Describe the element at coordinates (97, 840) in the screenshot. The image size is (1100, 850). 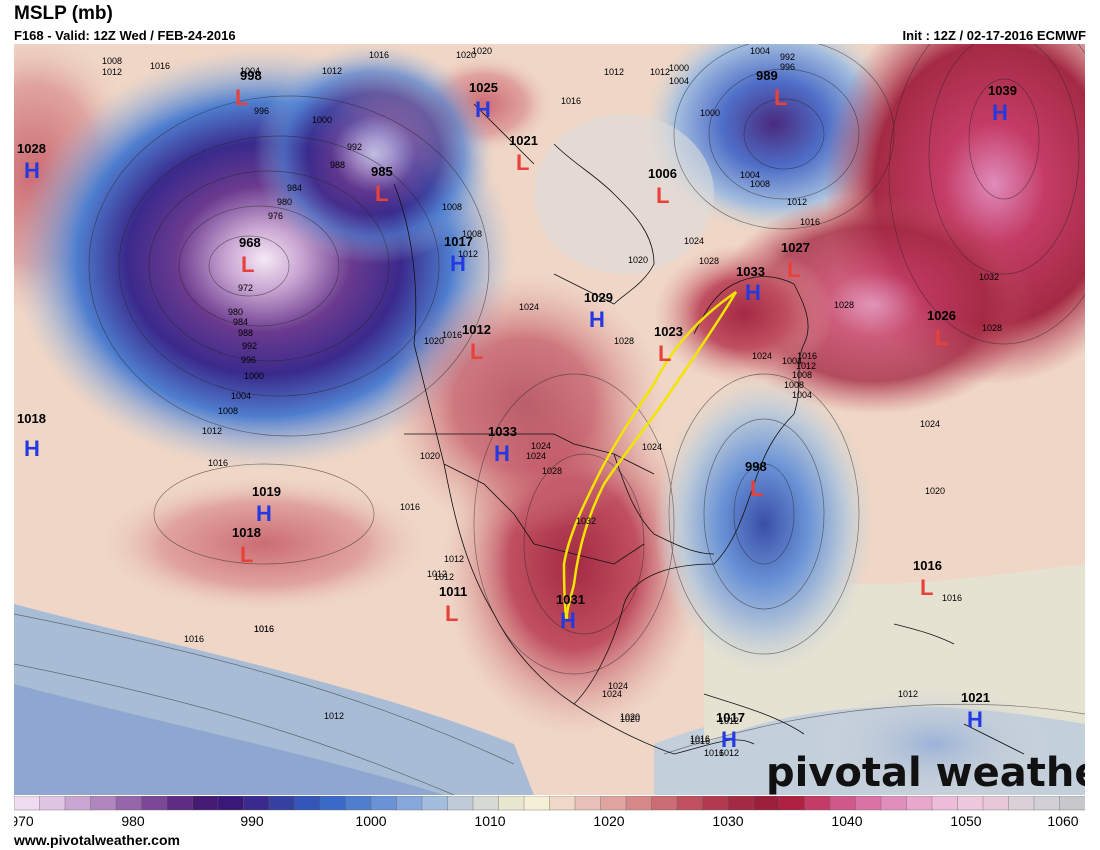
I see `site-url: www.pivotalweather.com` at that location.